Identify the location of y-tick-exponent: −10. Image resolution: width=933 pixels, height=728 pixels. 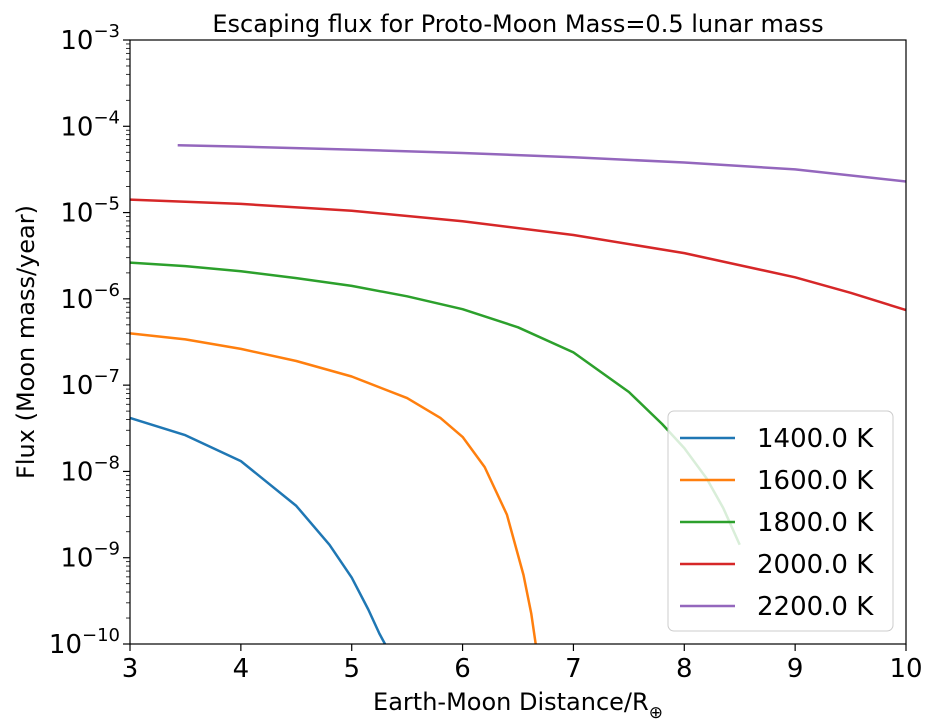
(101, 635).